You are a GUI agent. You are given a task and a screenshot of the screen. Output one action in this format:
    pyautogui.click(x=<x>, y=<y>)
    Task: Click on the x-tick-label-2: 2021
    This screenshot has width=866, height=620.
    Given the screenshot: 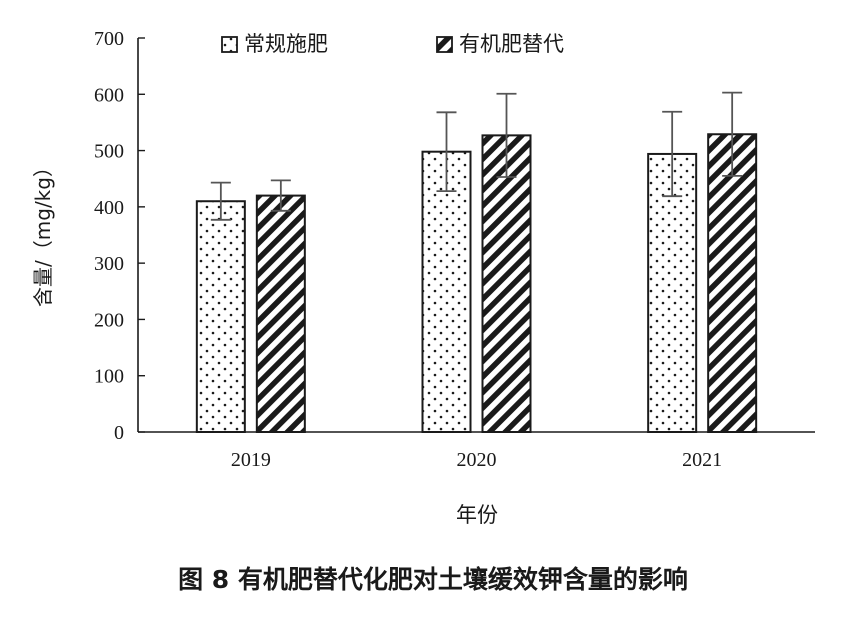 What is the action you would take?
    pyautogui.click(x=702, y=460)
    